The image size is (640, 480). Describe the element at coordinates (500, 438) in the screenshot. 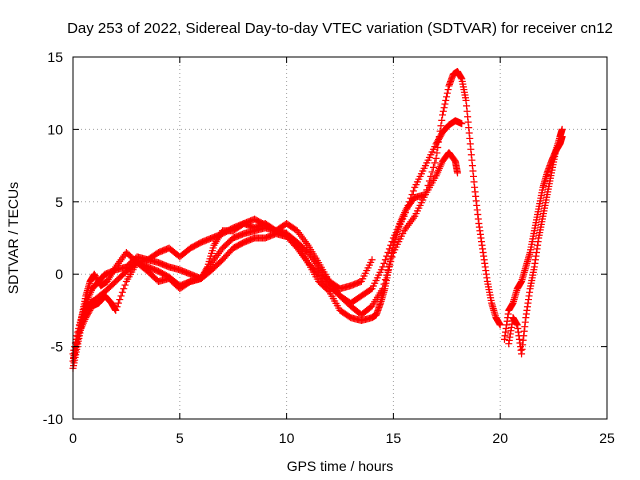

I see `x-tick-label: 20` at that location.